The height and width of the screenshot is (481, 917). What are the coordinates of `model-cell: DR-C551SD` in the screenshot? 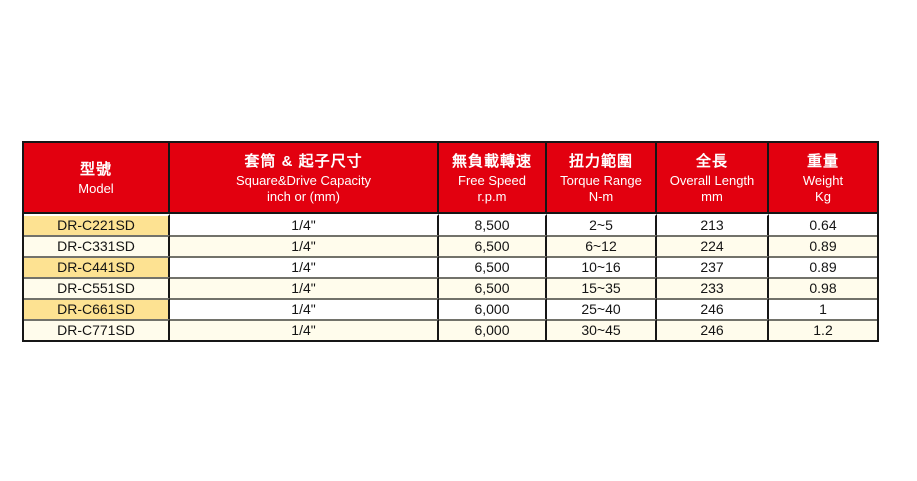 It's located at (97, 287).